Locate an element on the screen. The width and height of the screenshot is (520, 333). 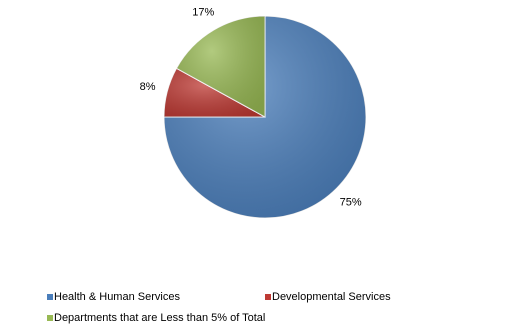
legend-label: Developmental Services is located at coordinates (331, 297).